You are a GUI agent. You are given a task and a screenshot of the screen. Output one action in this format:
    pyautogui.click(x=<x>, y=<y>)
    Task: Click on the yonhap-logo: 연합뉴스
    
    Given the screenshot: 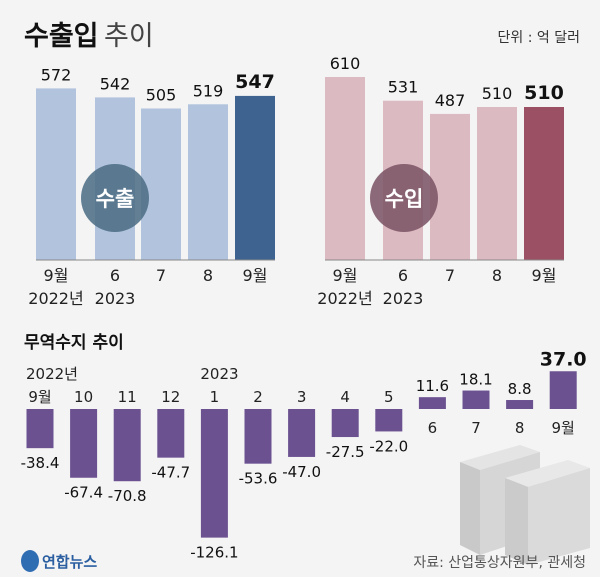 What is the action you would take?
    pyautogui.click(x=59, y=561)
    